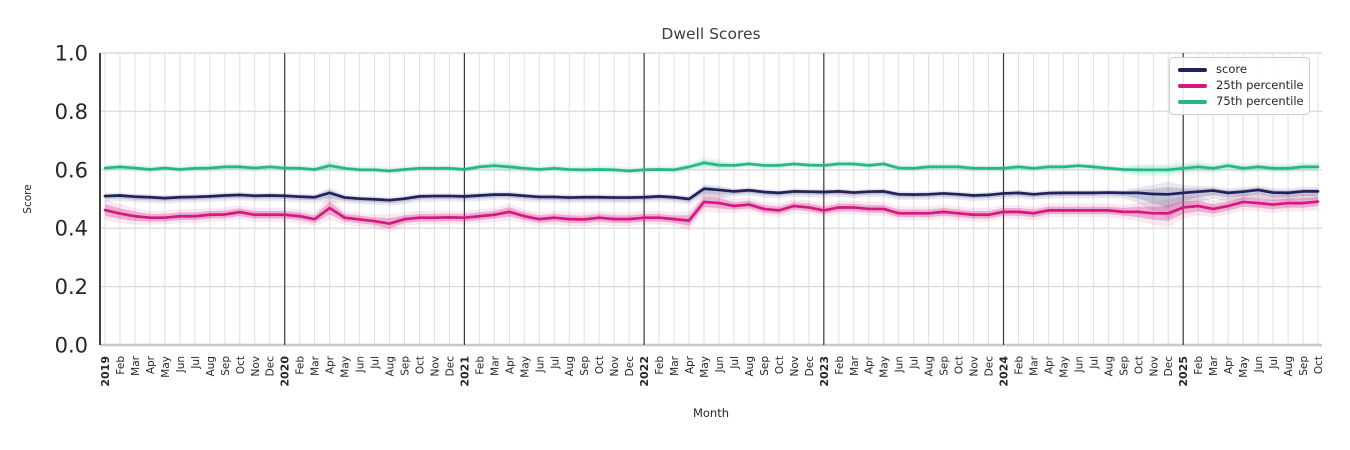  Describe the element at coordinates (28, 198) in the screenshot. I see `svg-text: Score` at that location.